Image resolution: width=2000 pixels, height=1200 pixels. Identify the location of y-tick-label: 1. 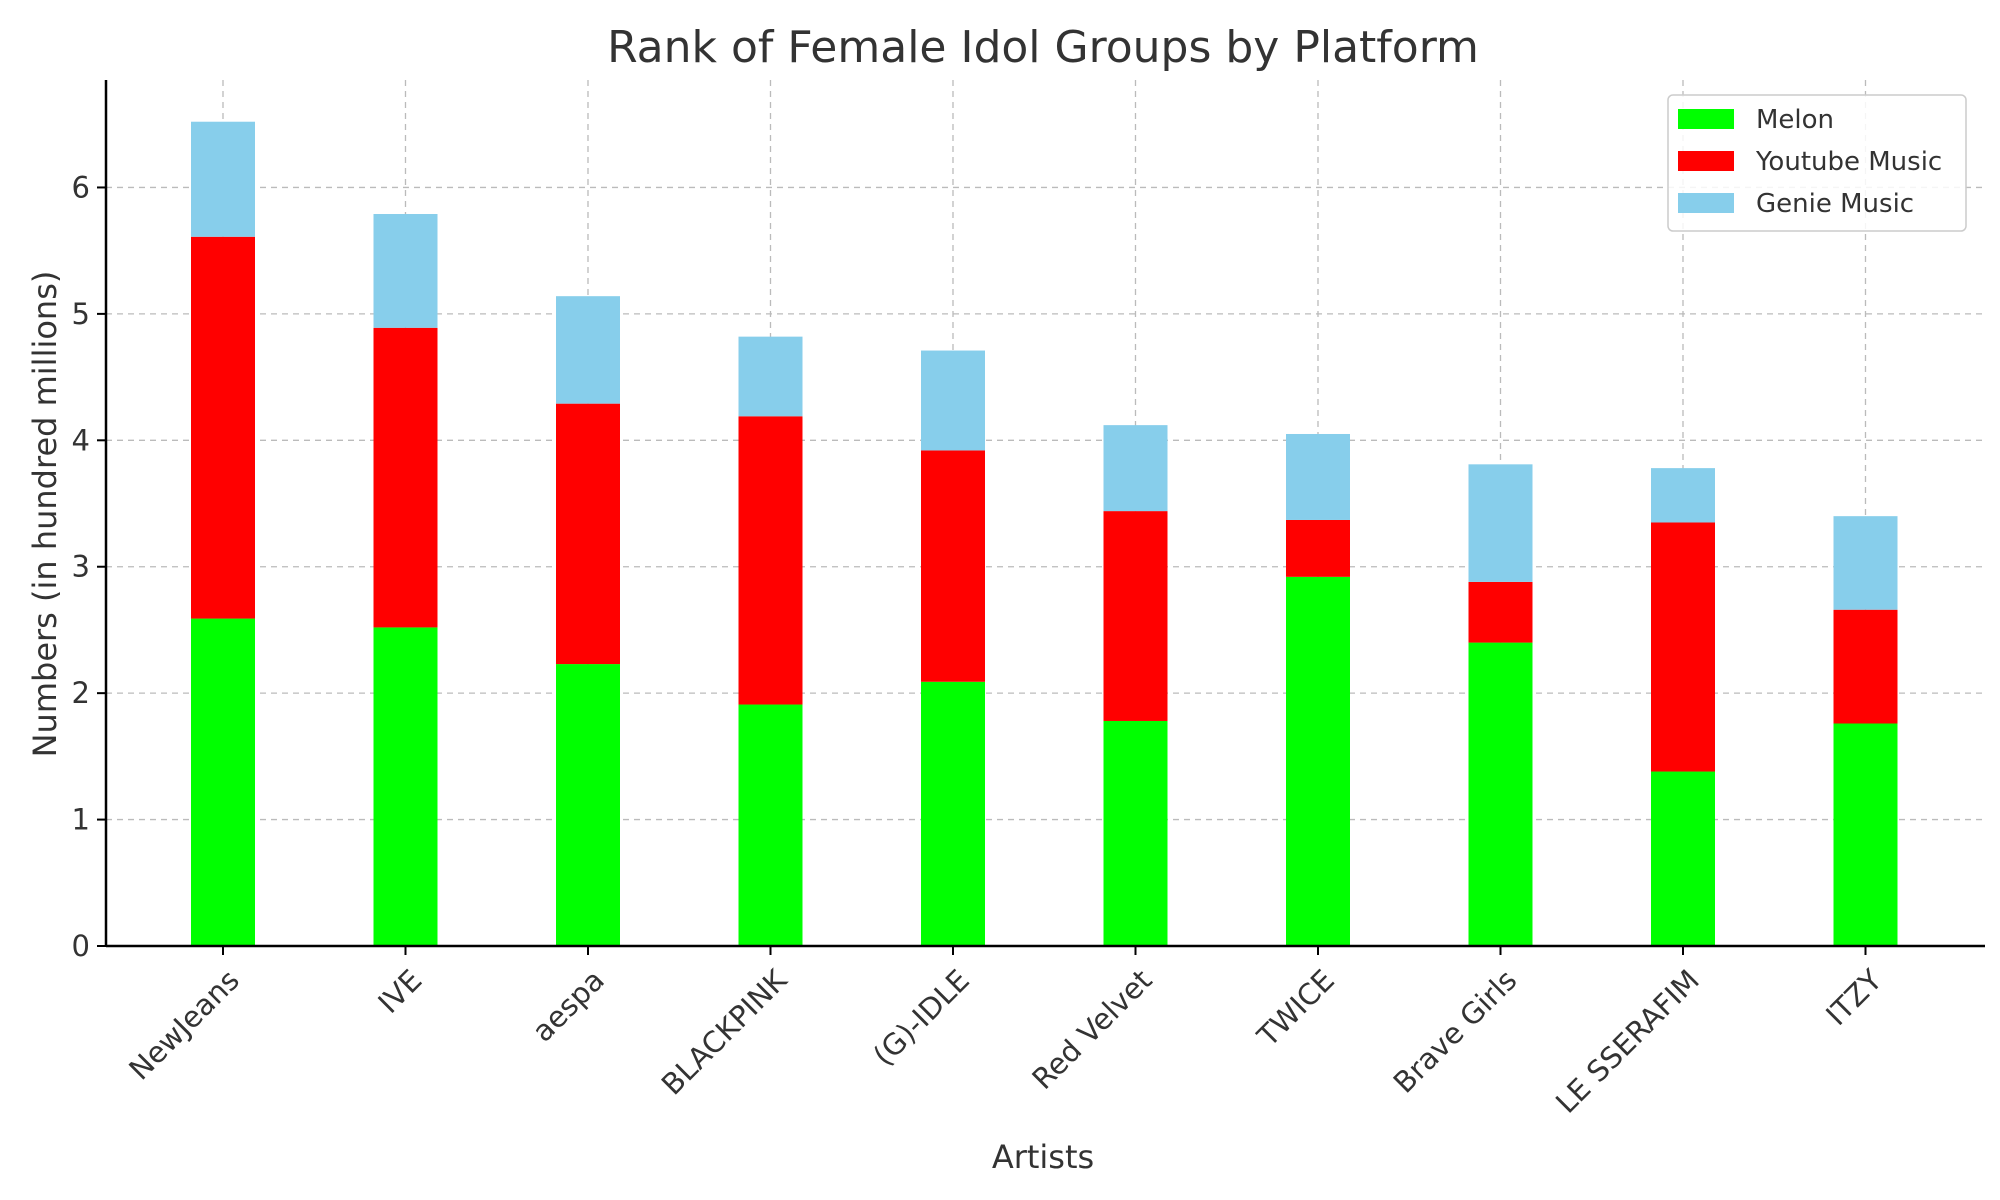
(81, 820).